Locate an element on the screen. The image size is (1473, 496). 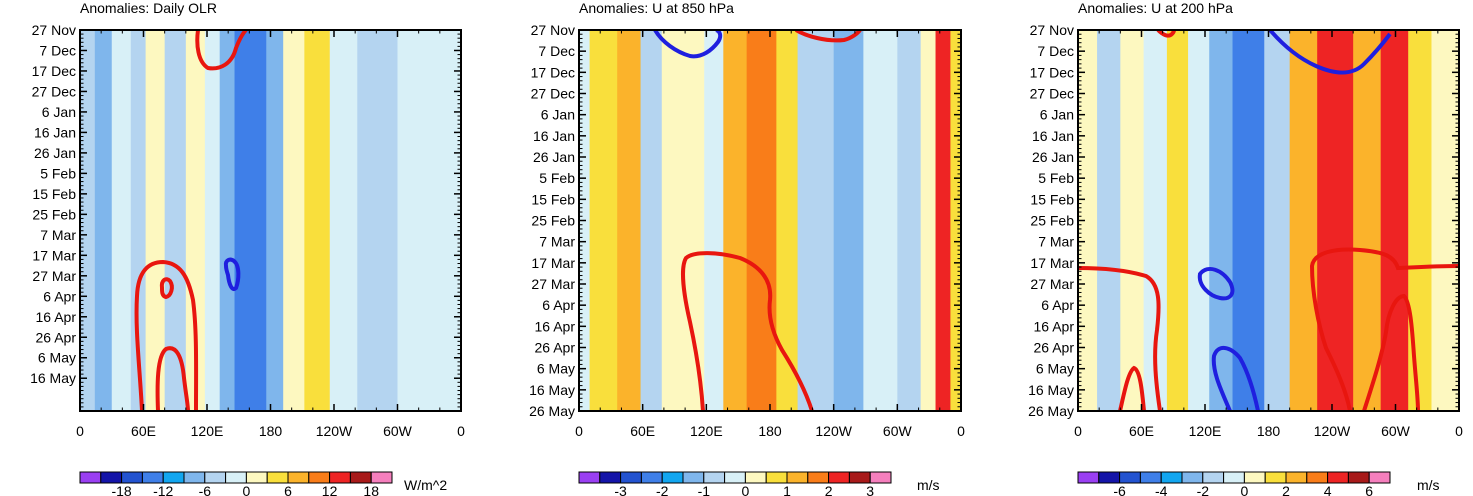
colorbar-label: -4 is located at coordinates (1161, 489).